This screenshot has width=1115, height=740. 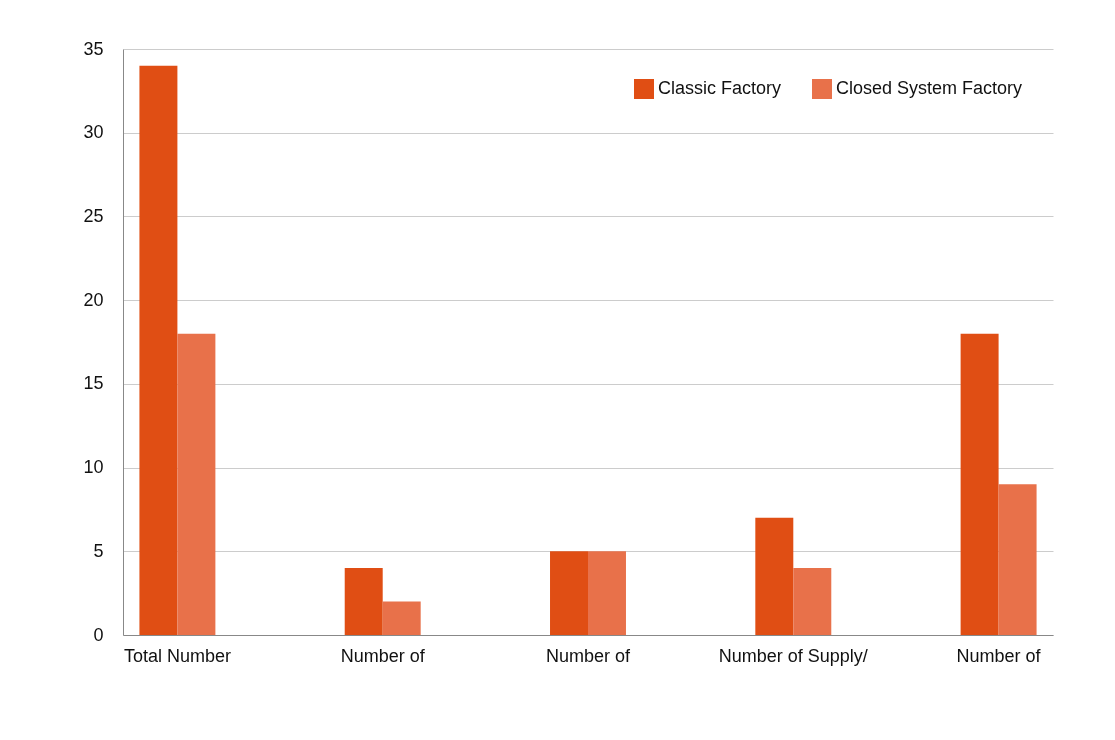 I want to click on legend-label: Closed System Factory, so click(x=929, y=88).